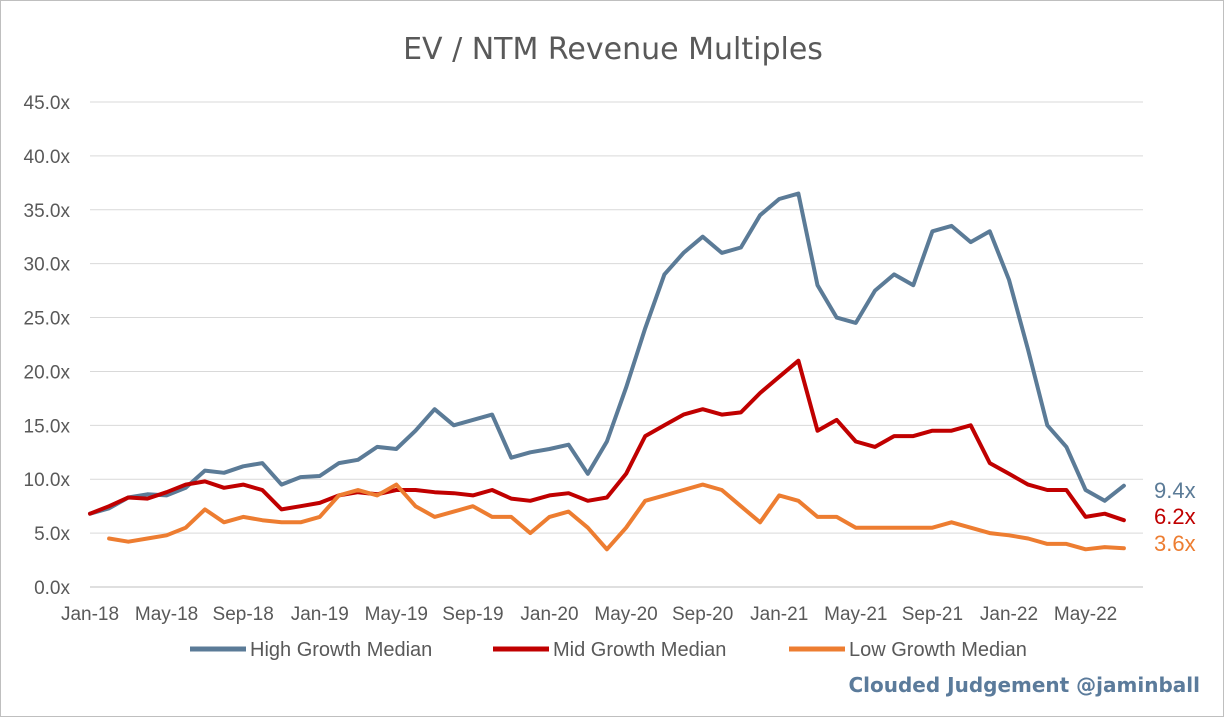 This screenshot has height=719, width=1226. Describe the element at coordinates (166, 614) in the screenshot. I see `x-tick-label: May-18` at that location.